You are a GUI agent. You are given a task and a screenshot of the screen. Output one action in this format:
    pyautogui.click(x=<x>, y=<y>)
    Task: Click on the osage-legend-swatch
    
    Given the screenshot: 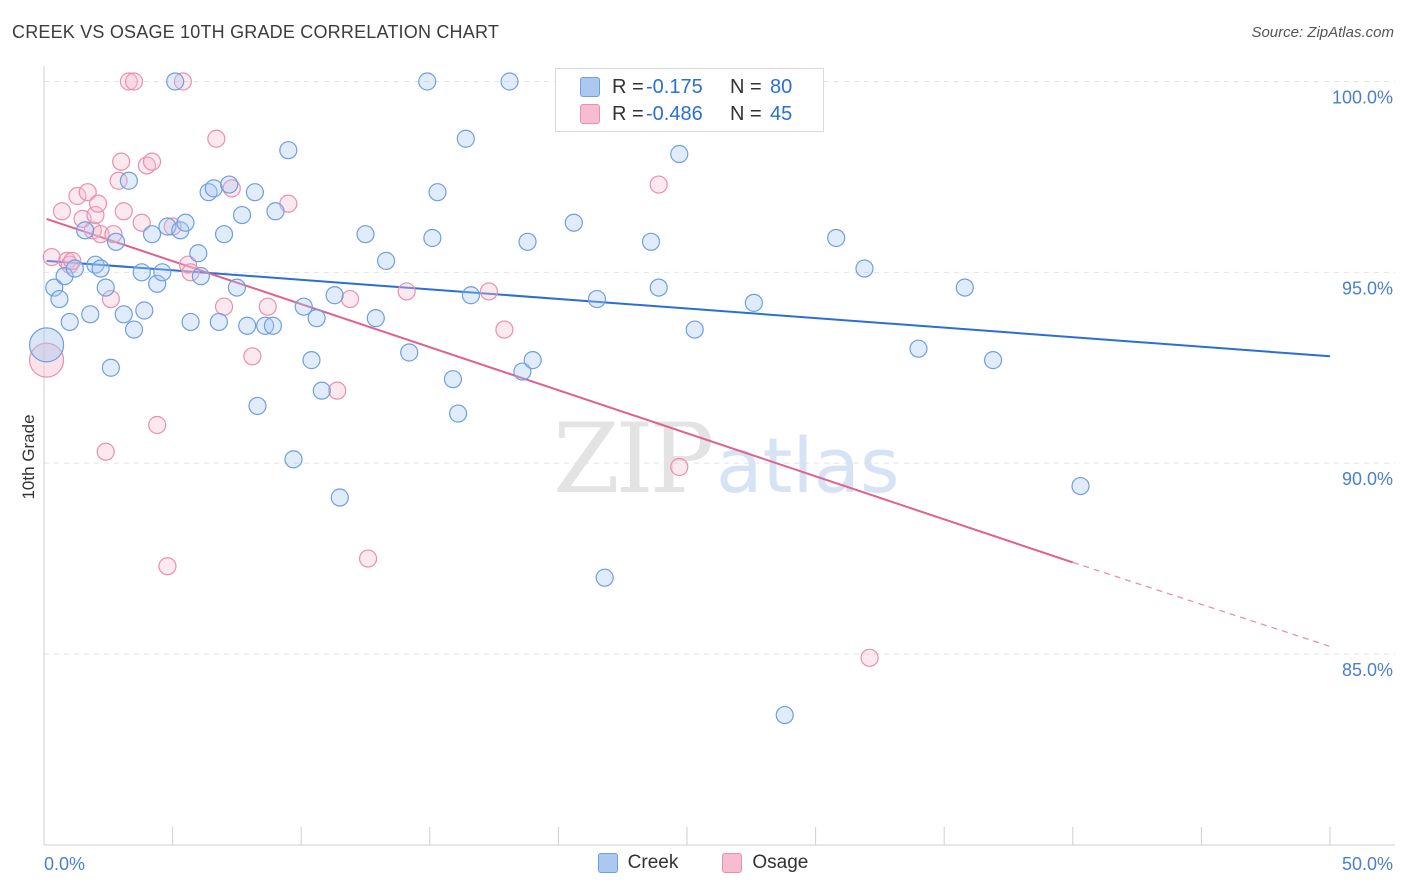 What is the action you would take?
    pyautogui.click(x=732, y=863)
    